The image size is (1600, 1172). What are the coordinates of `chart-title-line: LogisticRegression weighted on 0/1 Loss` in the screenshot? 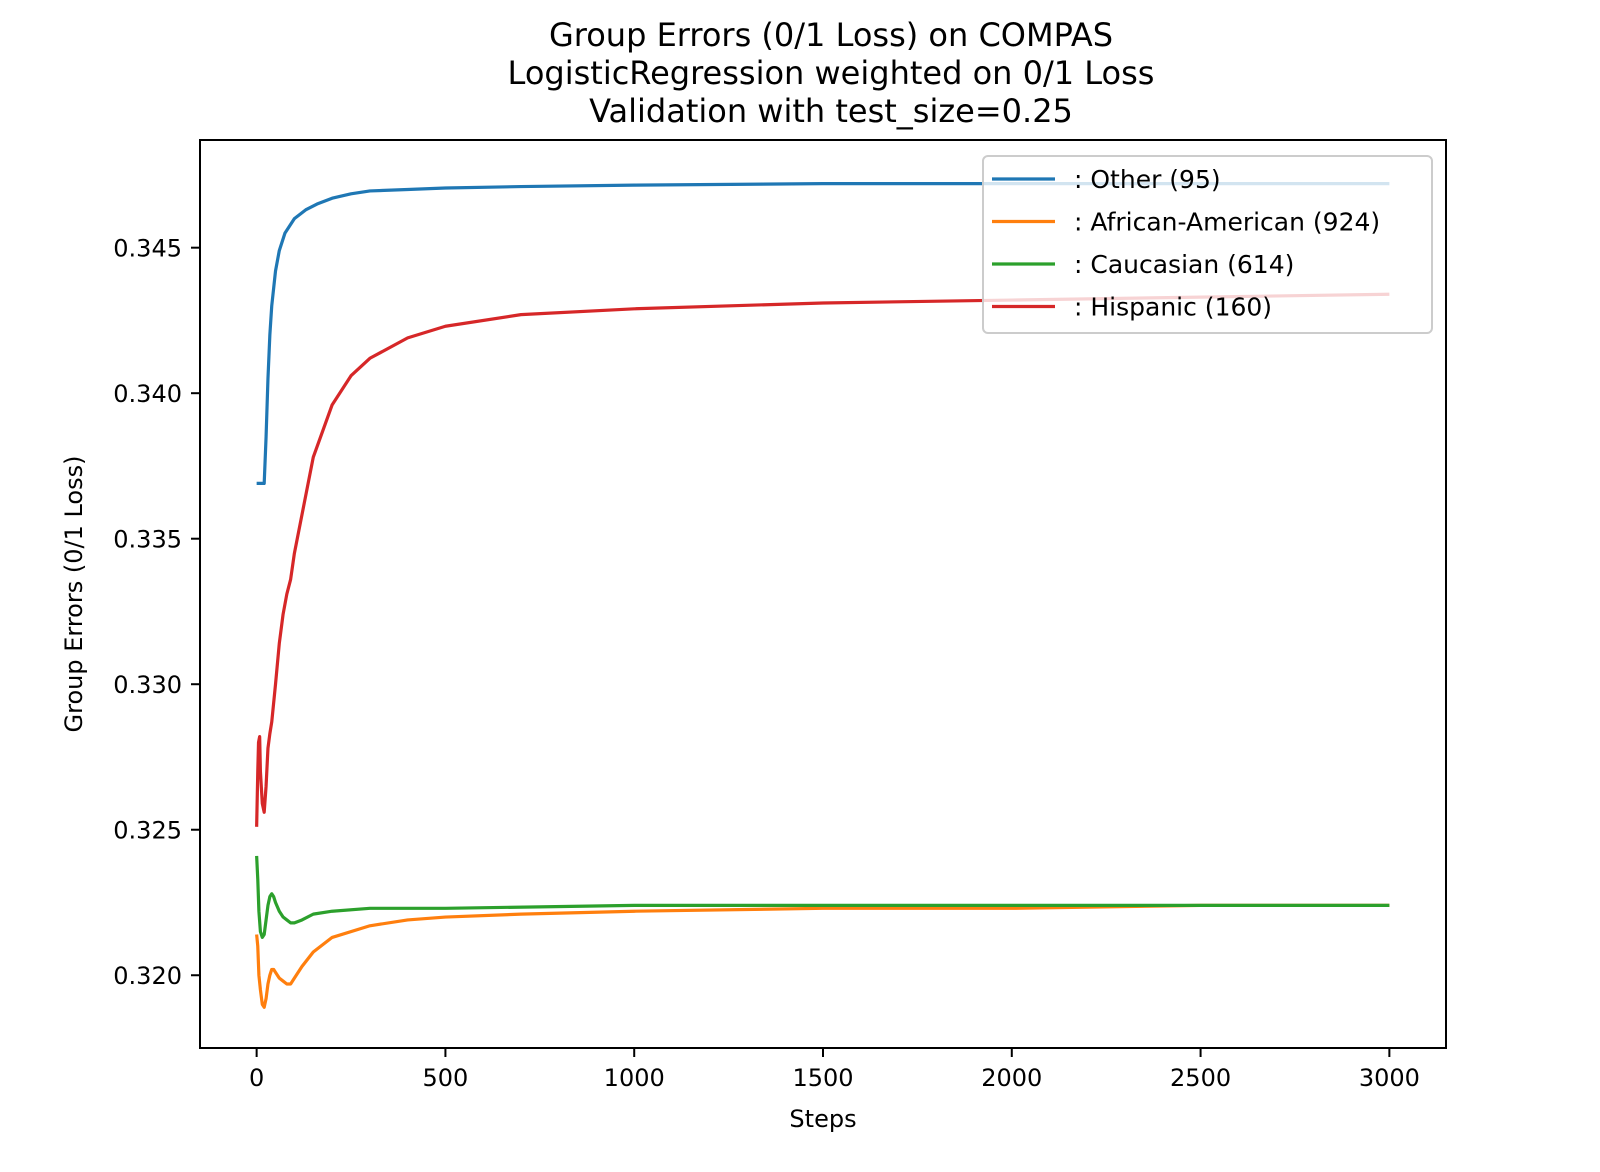 It's located at (831, 73).